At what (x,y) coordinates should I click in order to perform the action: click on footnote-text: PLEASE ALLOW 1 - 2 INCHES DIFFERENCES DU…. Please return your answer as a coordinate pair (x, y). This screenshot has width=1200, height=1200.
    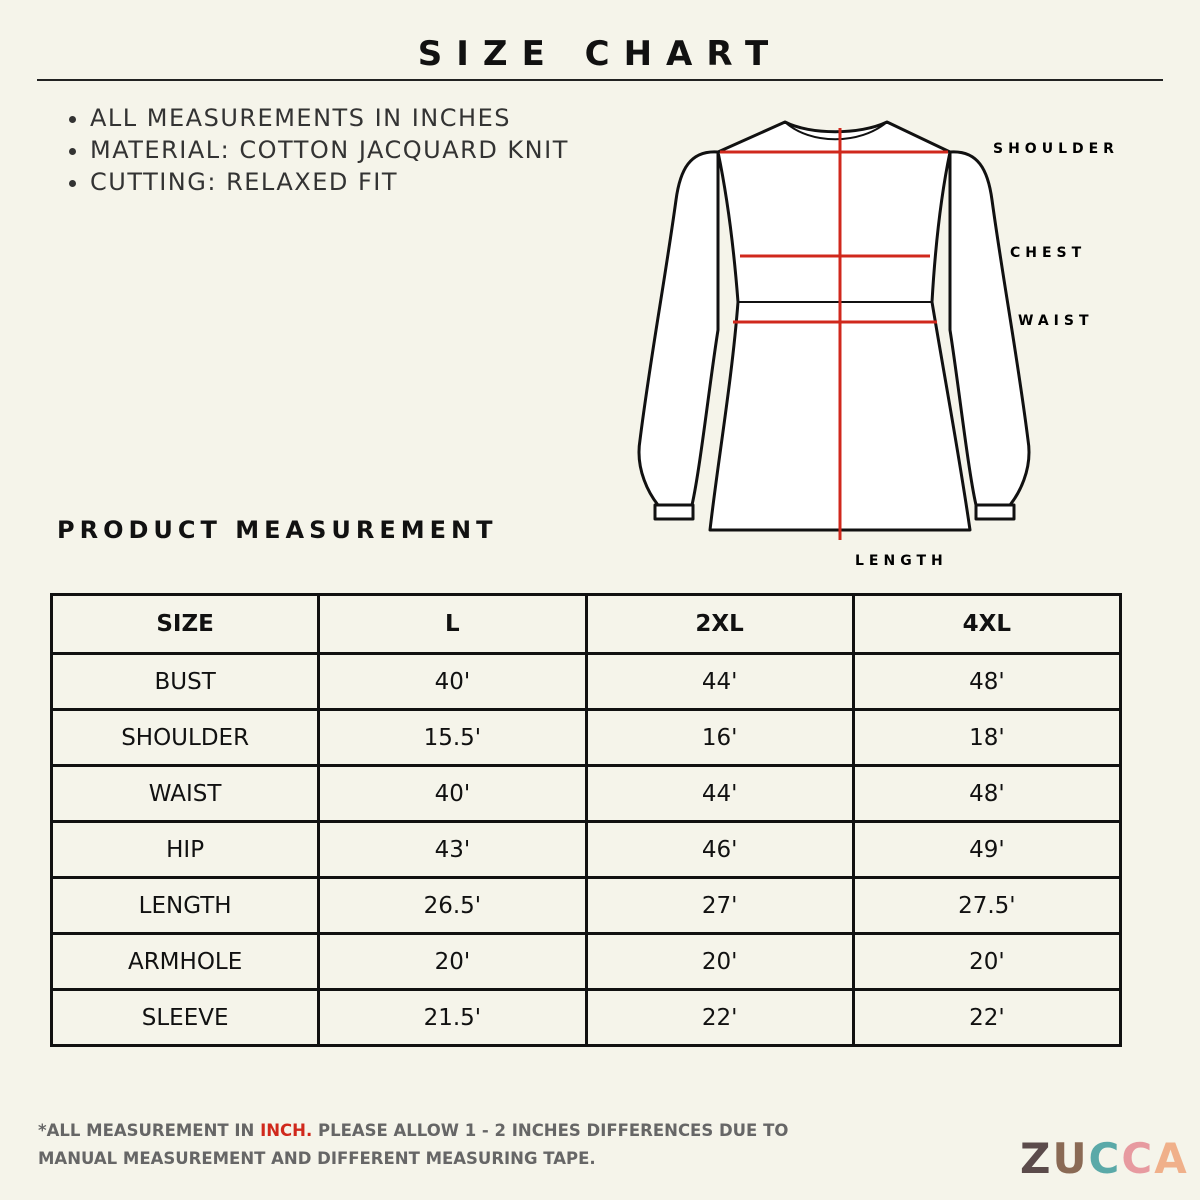
    Looking at the image, I should click on (413, 1144).